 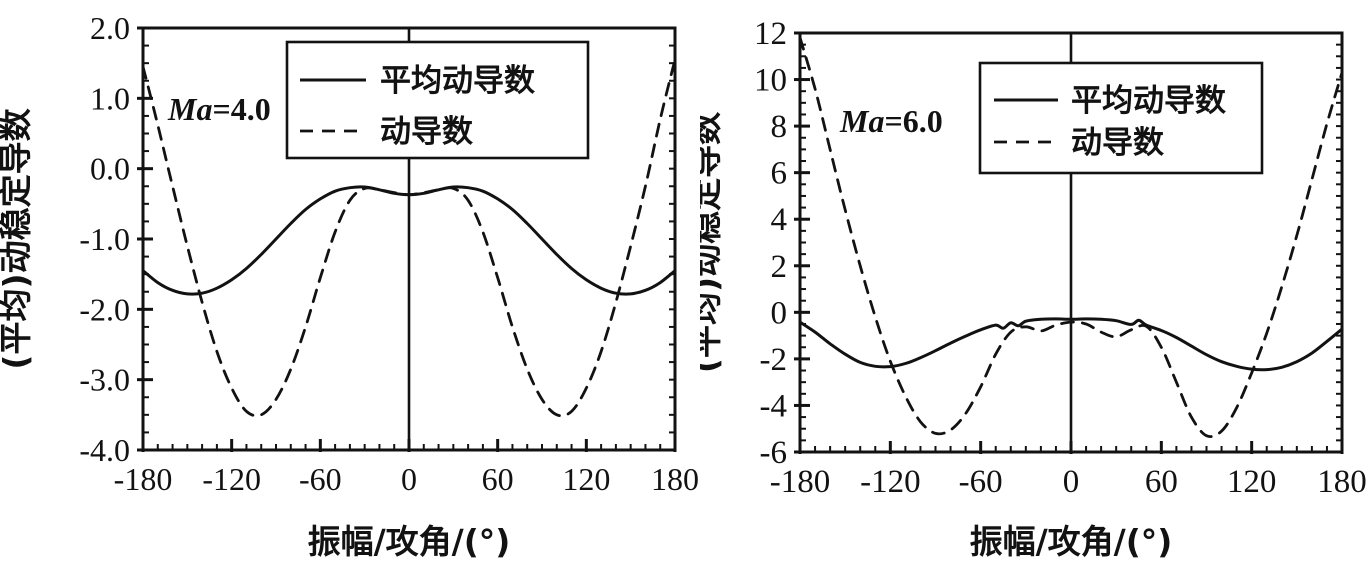 What do you see at coordinates (1071, 344) in the screenshot?
I see `series-line-solid` at bounding box center [1071, 344].